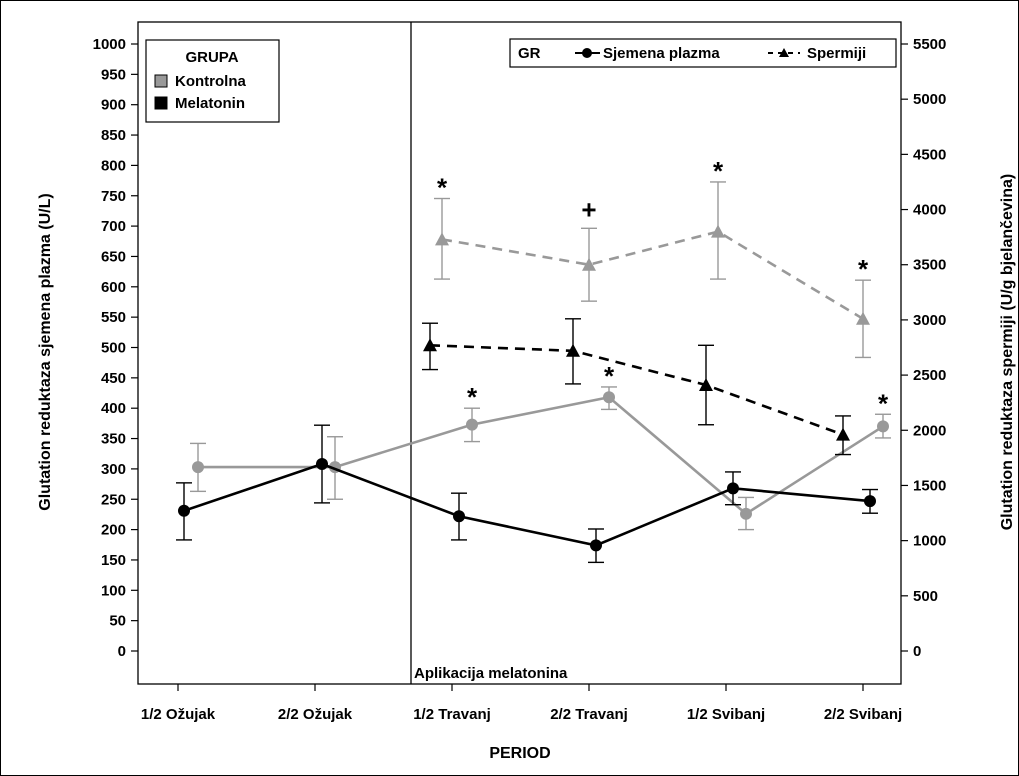  Describe the element at coordinates (587, 53) in the screenshot. I see `legend-circle-marker` at that location.